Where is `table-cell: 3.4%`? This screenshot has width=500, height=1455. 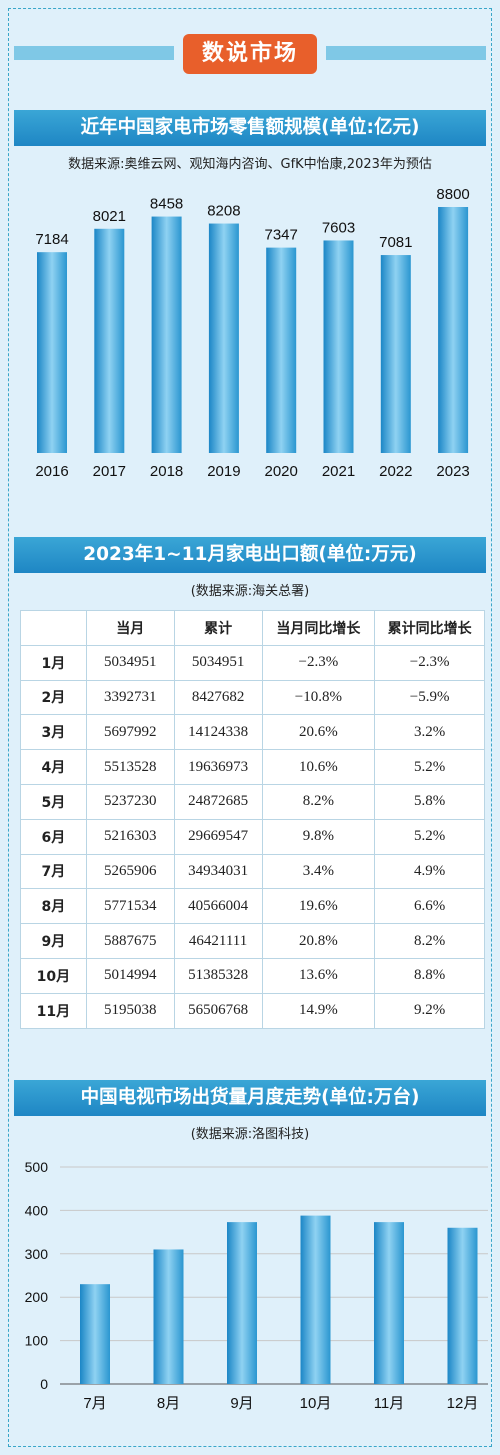
table-cell: 3.4% is located at coordinates (318, 871).